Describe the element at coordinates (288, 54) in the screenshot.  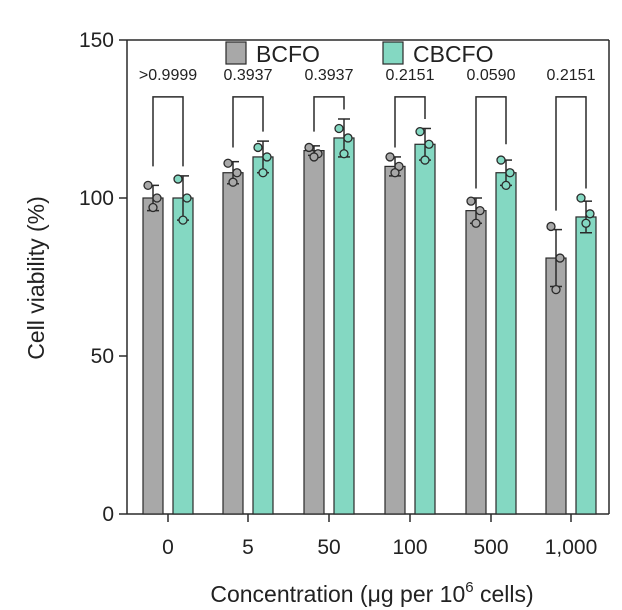
I see `legend-label-bcfo: BCFO` at that location.